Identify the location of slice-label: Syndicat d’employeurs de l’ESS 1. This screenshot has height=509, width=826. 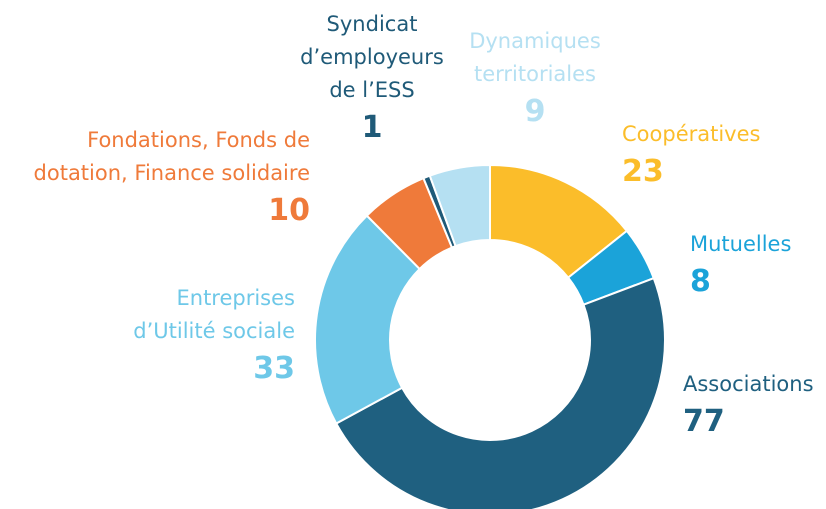
(372, 78).